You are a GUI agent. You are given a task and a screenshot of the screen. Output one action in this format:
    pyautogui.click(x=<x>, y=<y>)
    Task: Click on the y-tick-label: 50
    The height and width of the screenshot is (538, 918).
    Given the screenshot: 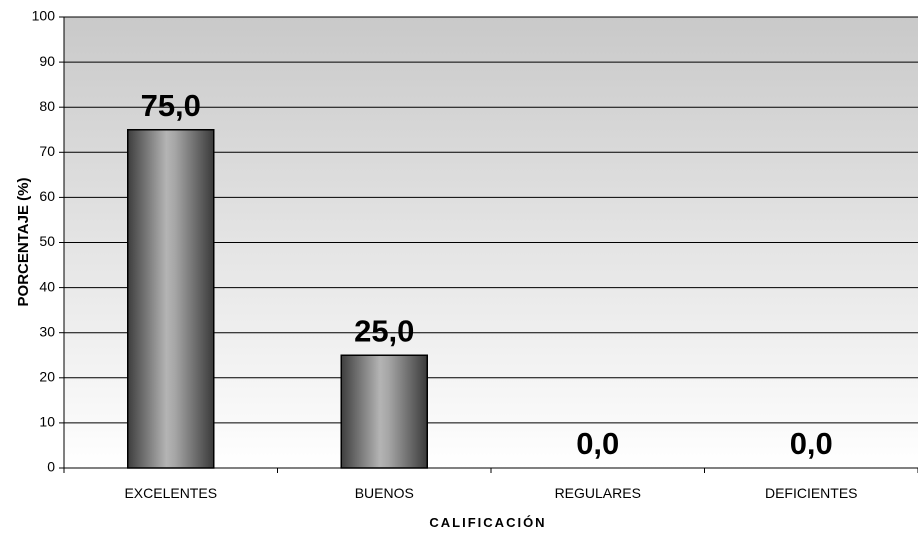 What is the action you would take?
    pyautogui.click(x=47, y=241)
    